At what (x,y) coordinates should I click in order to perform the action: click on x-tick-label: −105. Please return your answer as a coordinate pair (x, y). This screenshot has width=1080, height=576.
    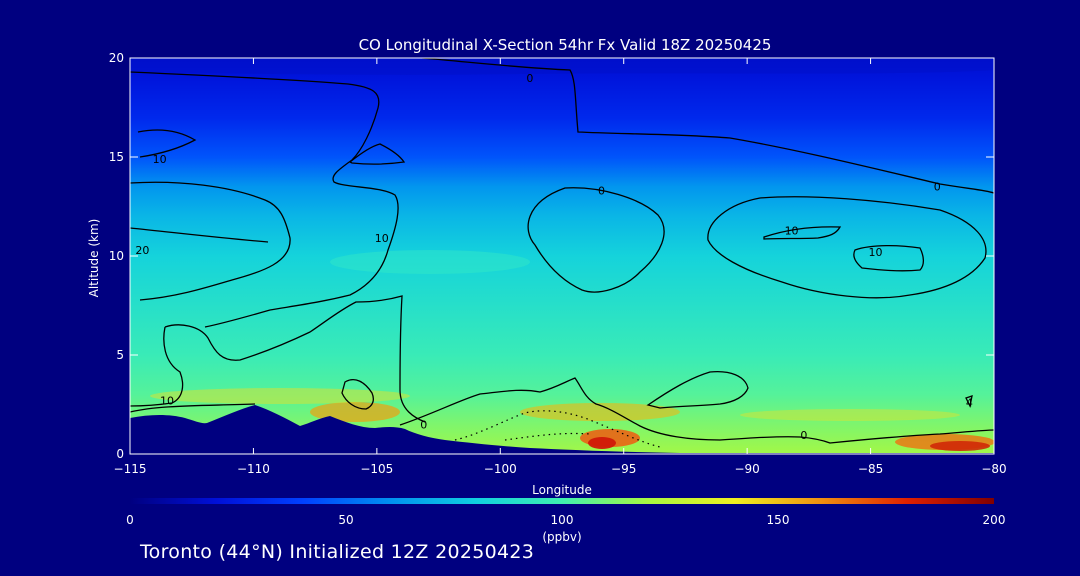
    Looking at the image, I should click on (376, 469).